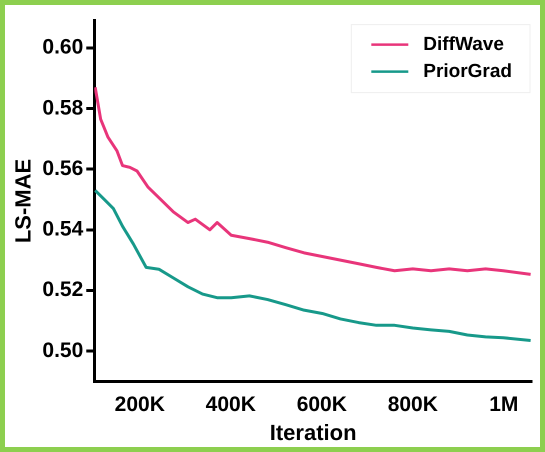 The height and width of the screenshot is (452, 545). Describe the element at coordinates (463, 44) in the screenshot. I see `legend-label: DiffWave` at that location.